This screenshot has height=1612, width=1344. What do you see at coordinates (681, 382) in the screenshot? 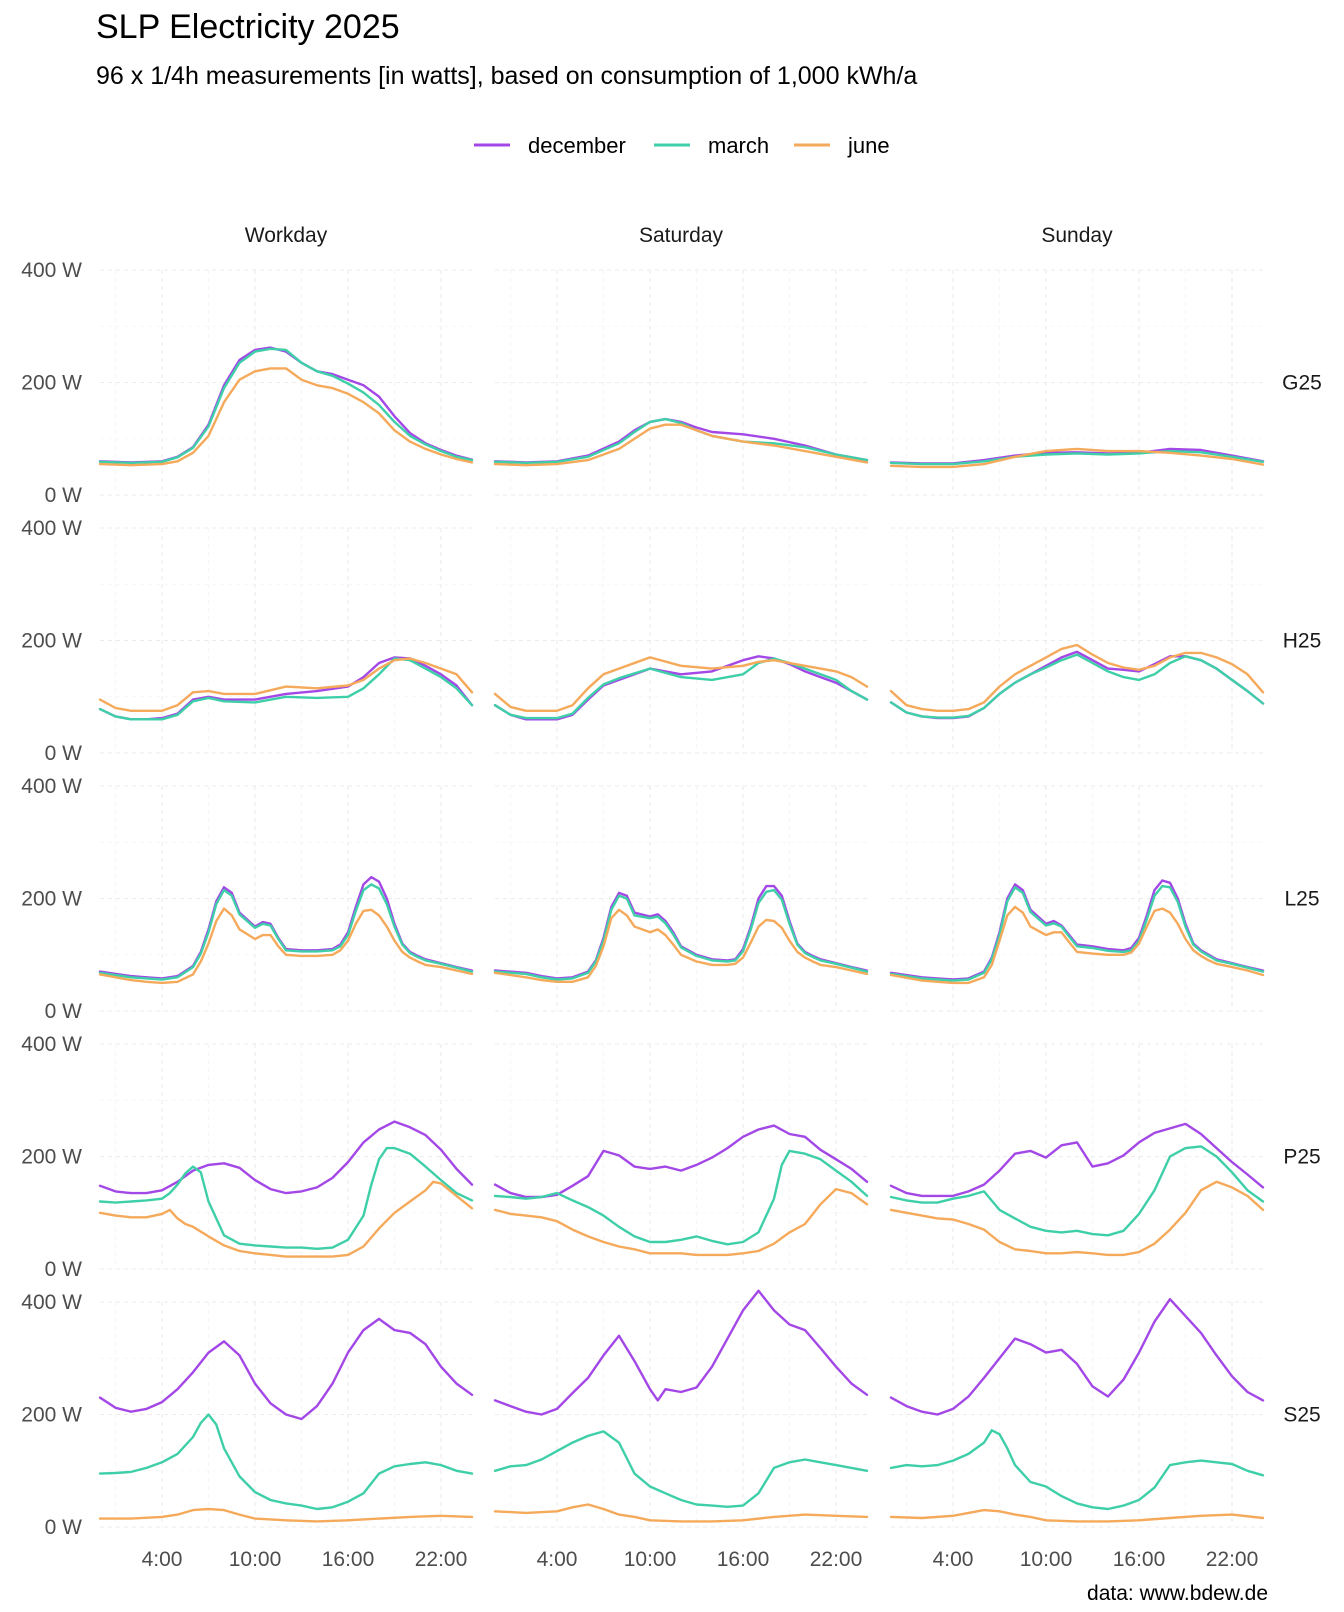
I see `panel-g25-saturday` at bounding box center [681, 382].